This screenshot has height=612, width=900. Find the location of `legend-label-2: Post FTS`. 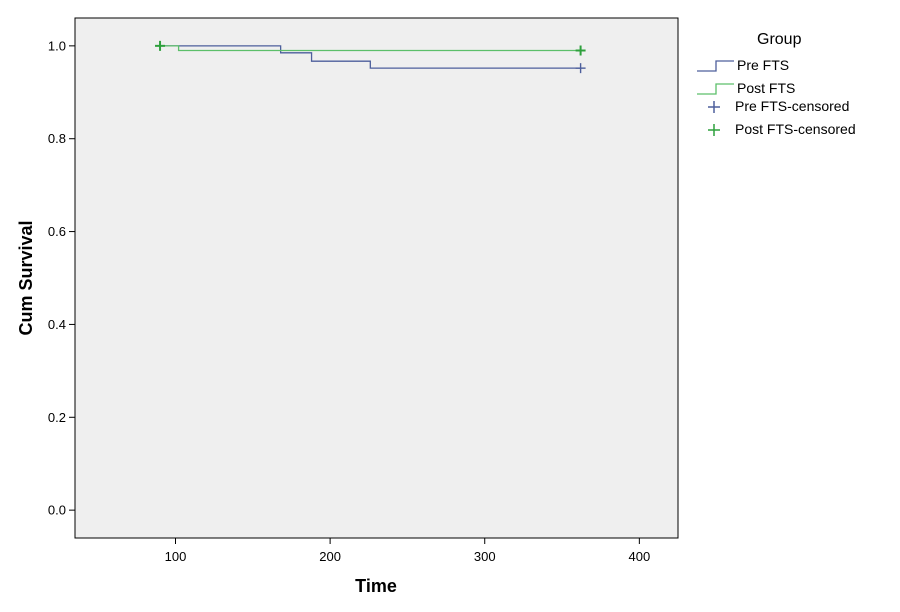

legend-label-2: Post FTS is located at coordinates (766, 88).